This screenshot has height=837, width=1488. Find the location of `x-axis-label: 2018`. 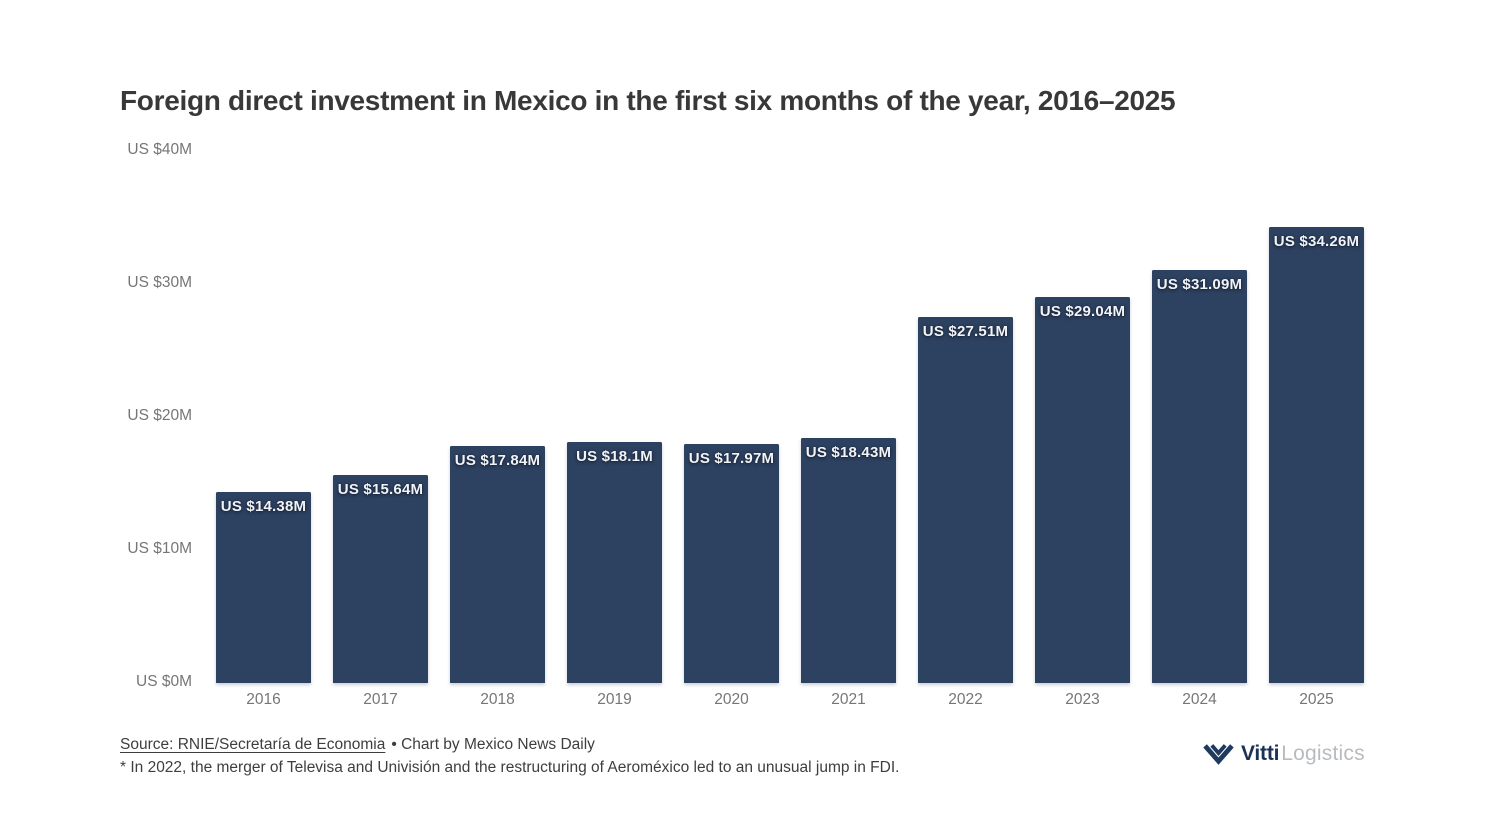

x-axis-label: 2018 is located at coordinates (497, 699).